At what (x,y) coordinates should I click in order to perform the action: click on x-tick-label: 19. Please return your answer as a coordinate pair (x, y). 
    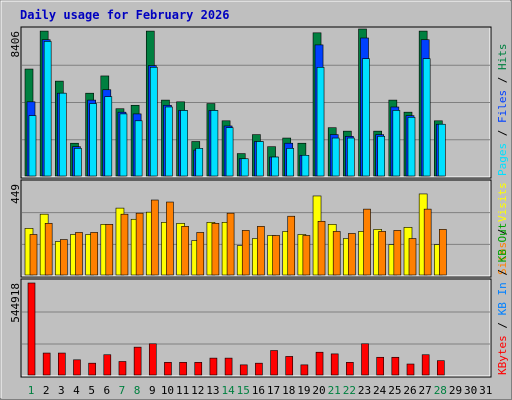
    Looking at the image, I should click on (303, 390).